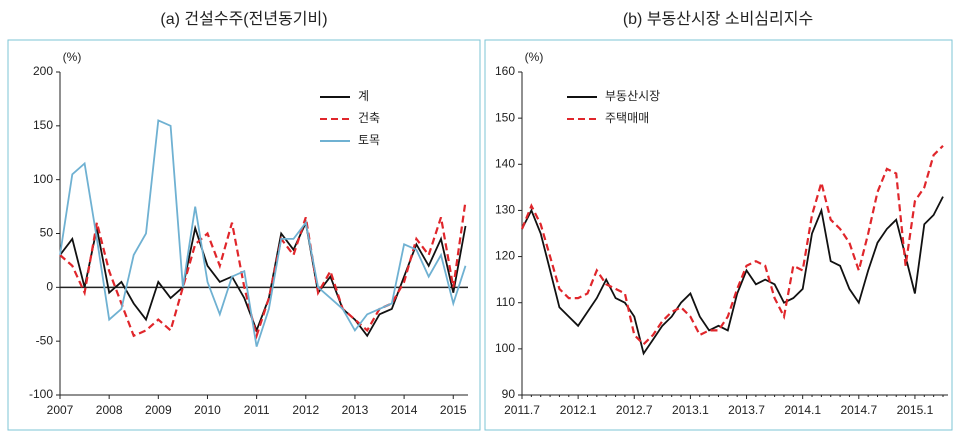  I want to click on y-tick-label: 160, so click(505, 71).